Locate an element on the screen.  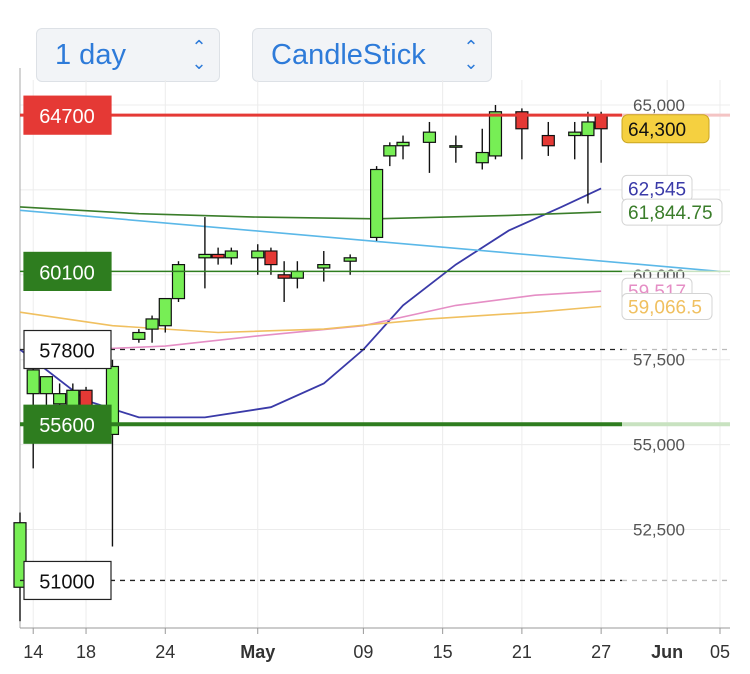
price-level-text: 51000 is located at coordinates (67, 582).